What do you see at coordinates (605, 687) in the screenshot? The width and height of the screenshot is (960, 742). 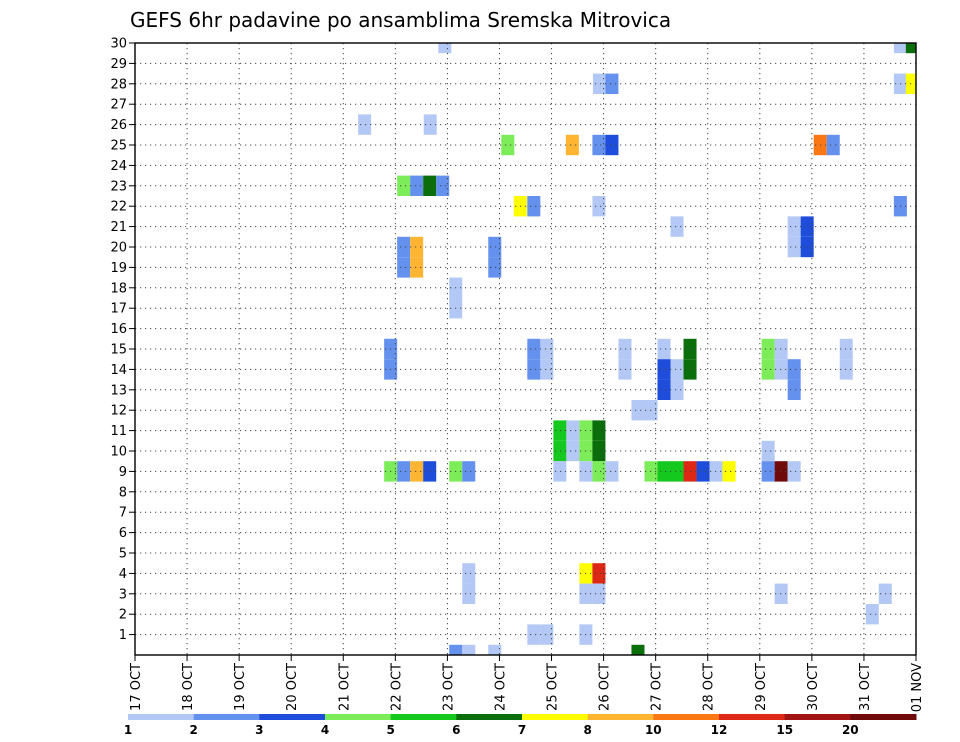 I see `x-tick-label: 26 OCT` at bounding box center [605, 687].